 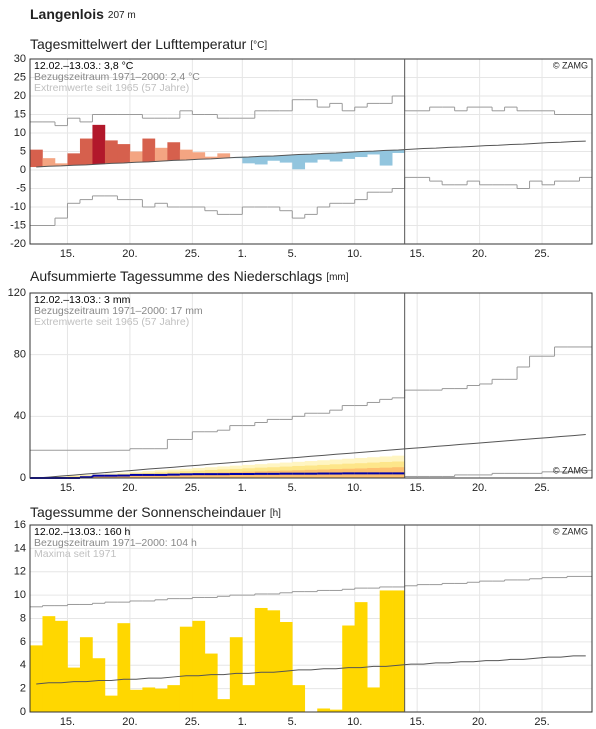 I want to click on y-tick-label: 16, so click(x=20, y=525).